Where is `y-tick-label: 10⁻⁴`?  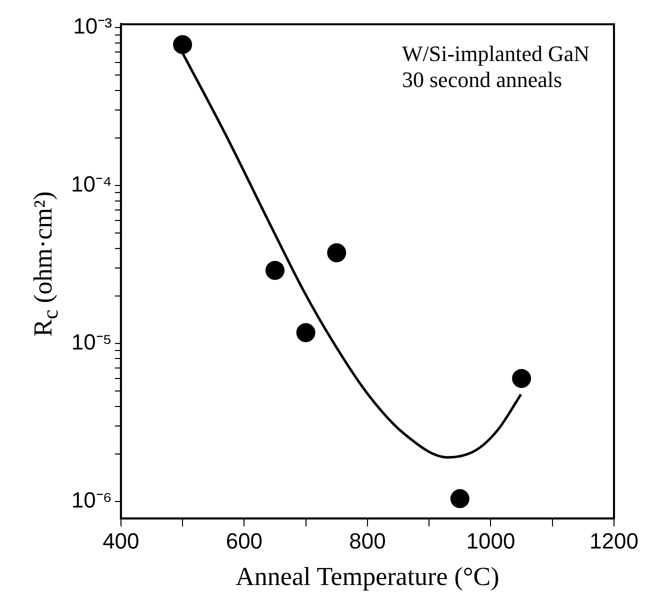 y-tick-label: 10⁻⁴ is located at coordinates (91, 184).